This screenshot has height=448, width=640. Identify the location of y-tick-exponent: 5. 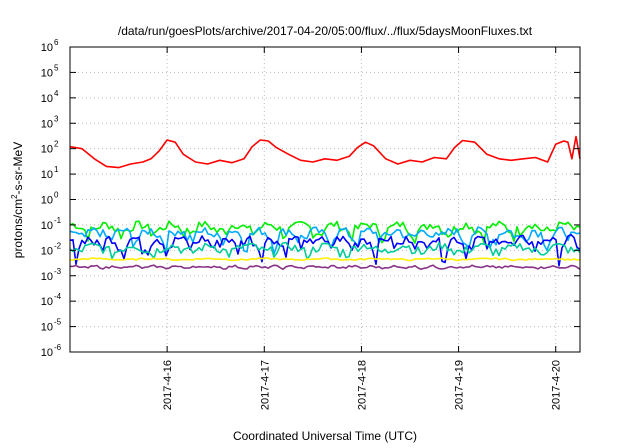
(56, 67).